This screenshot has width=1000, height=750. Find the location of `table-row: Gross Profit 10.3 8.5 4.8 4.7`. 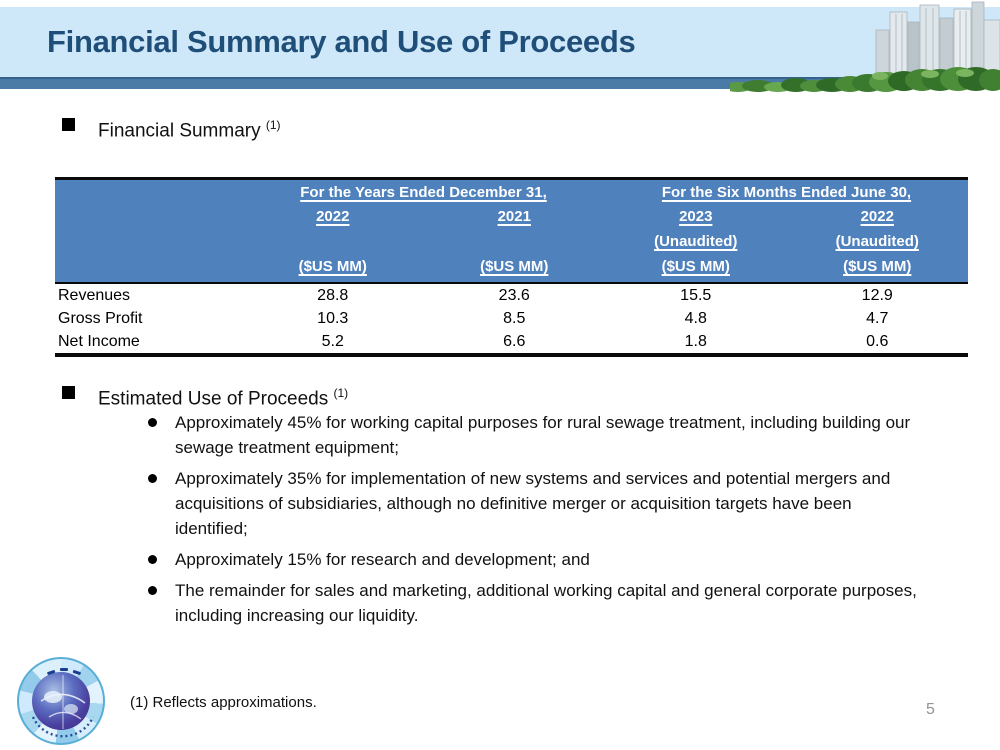

table-row: Gross Profit 10.3 8.5 4.8 4.7 is located at coordinates (511, 318).